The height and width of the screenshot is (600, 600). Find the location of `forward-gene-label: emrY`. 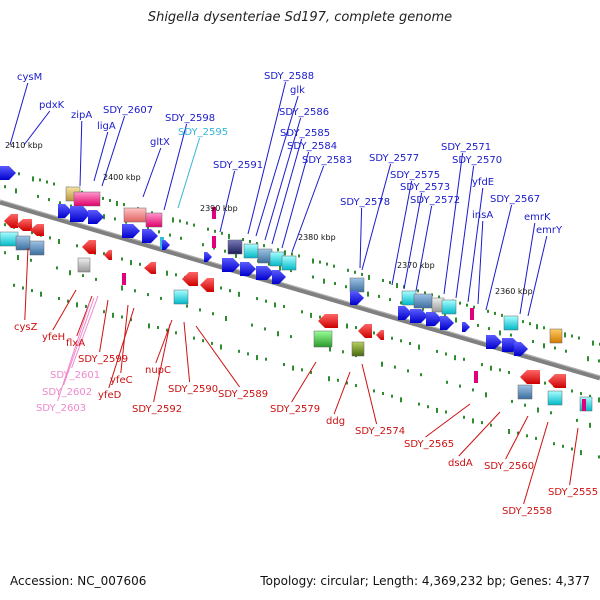

forward-gene-label: emrY is located at coordinates (549, 230).